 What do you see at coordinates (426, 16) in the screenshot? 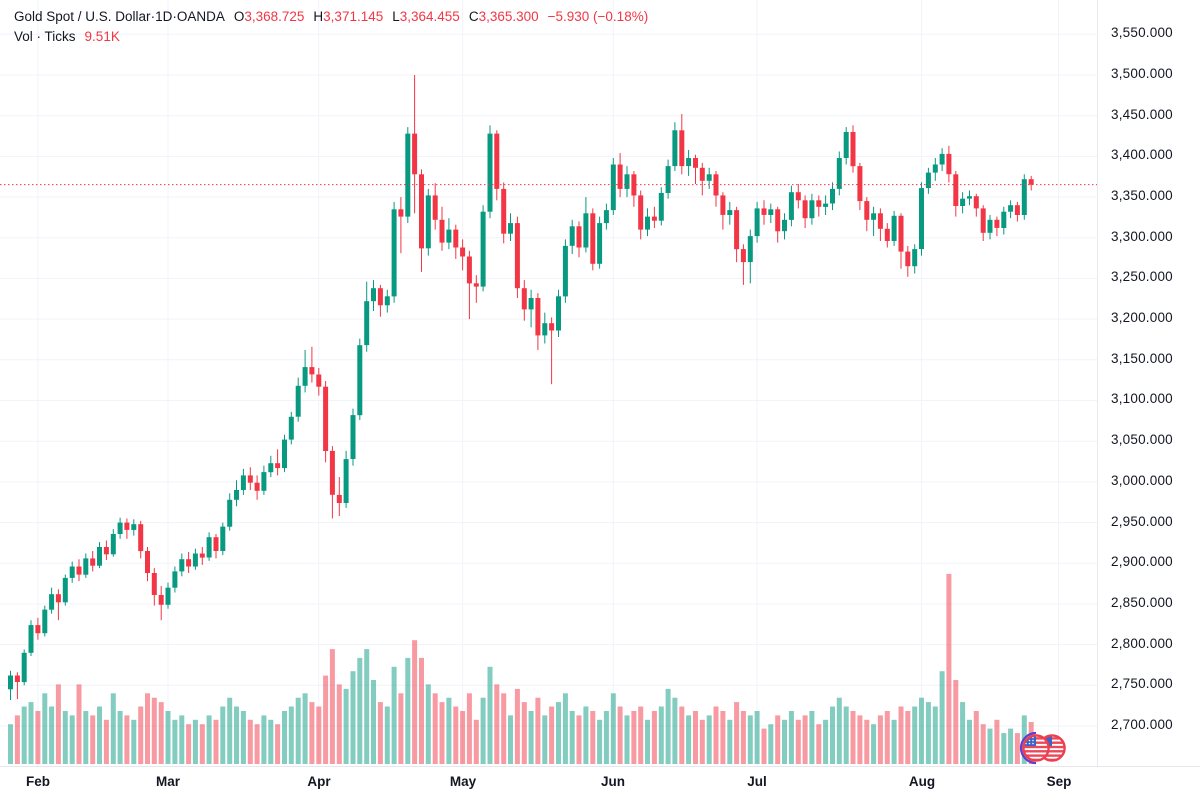
I see `low-value: L3,364.455` at bounding box center [426, 16].